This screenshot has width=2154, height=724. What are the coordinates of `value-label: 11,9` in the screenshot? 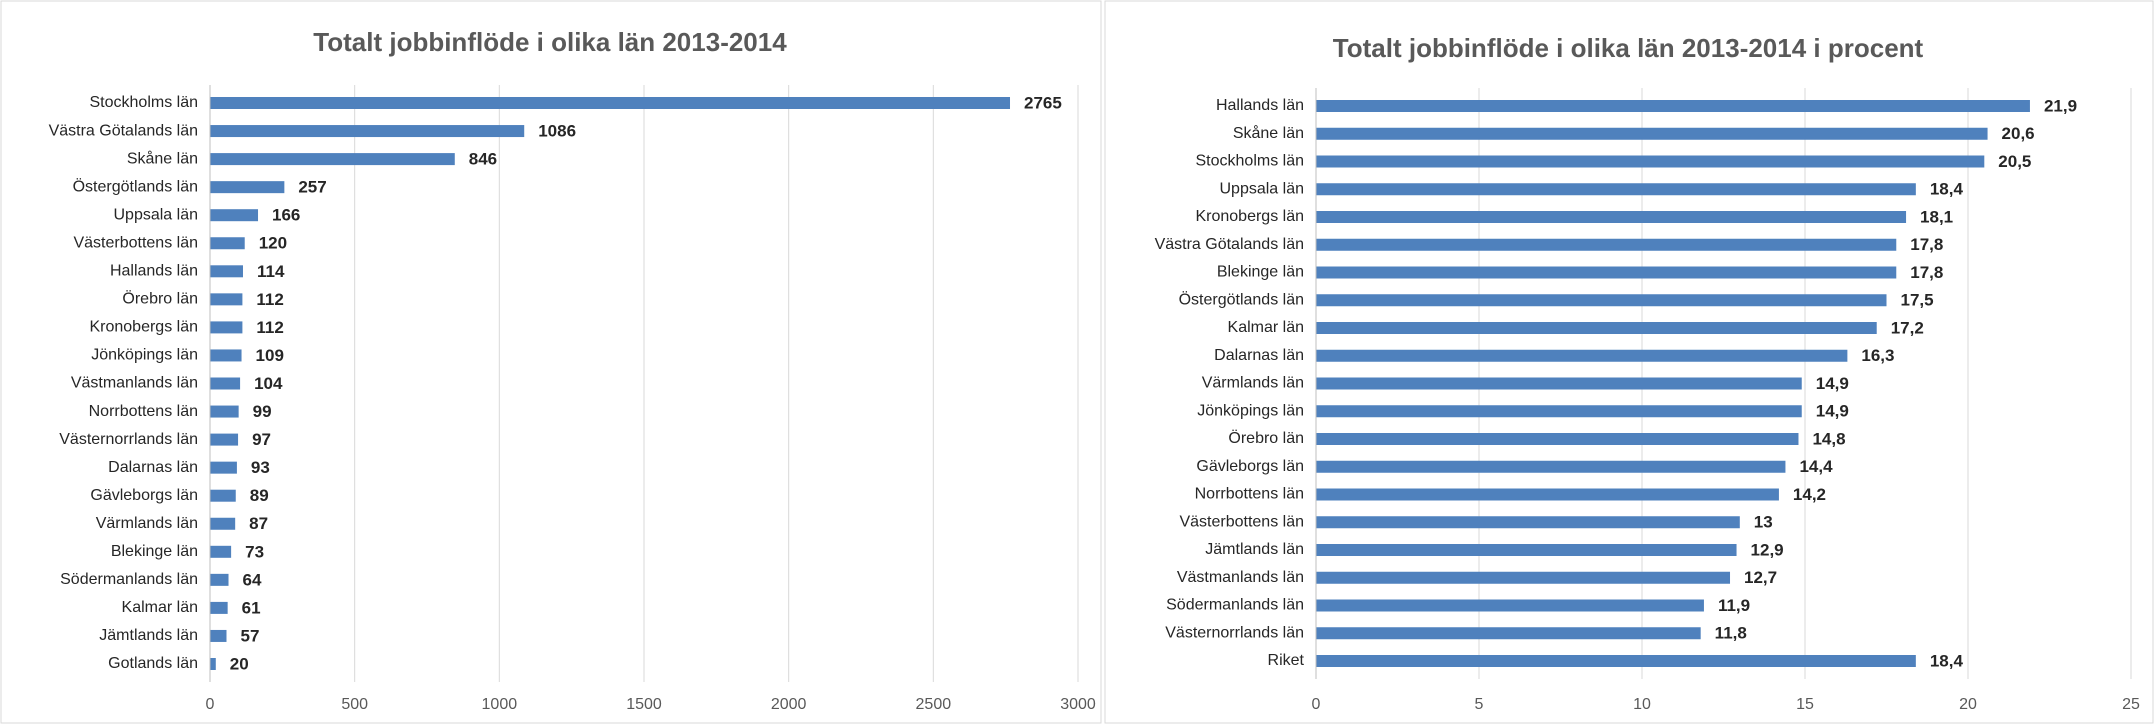 It's located at (1734, 605).